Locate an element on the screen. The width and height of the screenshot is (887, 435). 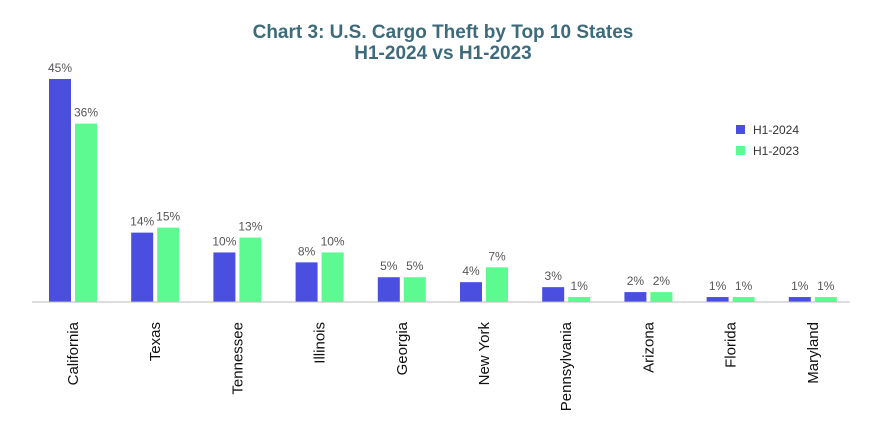
value-label-texas-h1-2023: 15% is located at coordinates (168, 217).